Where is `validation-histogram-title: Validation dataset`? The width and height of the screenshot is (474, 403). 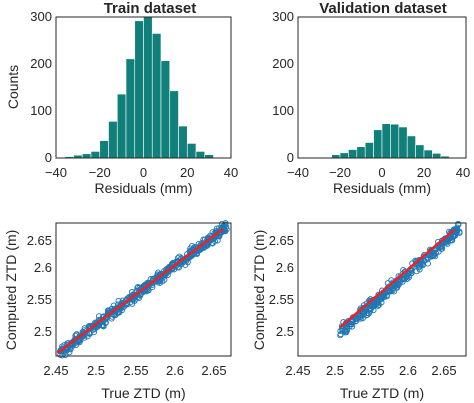 validation-histogram-title: Validation dataset is located at coordinates (383, 8).